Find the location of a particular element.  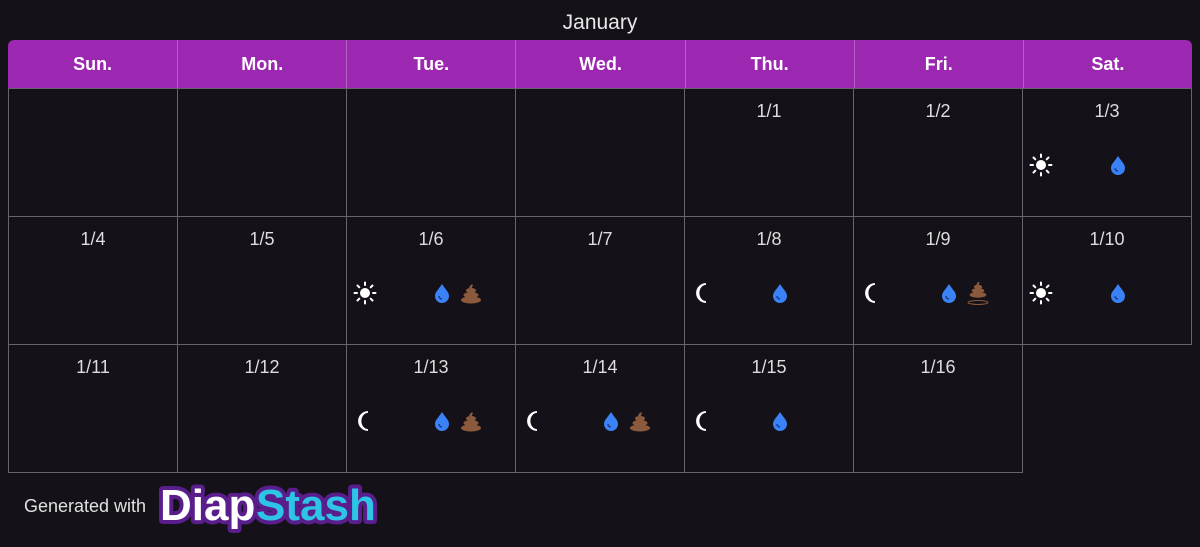

day-date: 1/15 is located at coordinates (769, 367).